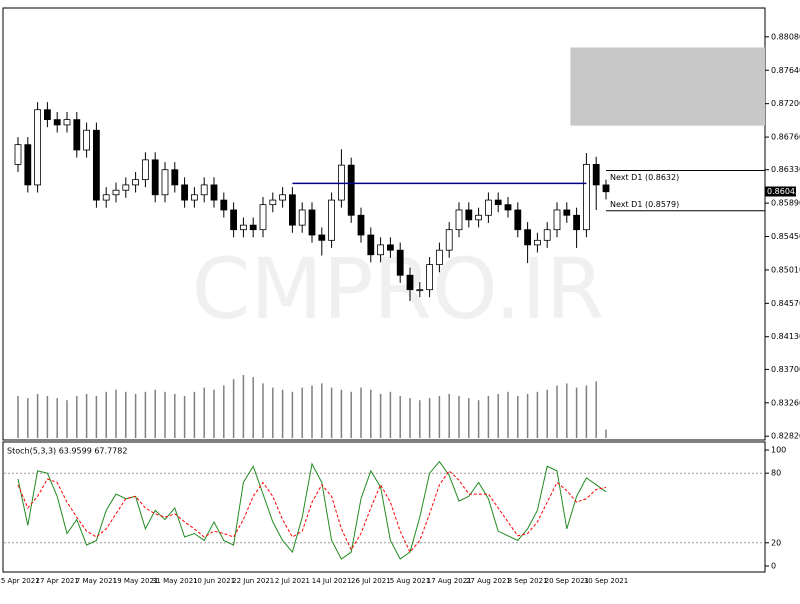 Image resolution: width=800 pixels, height=604 pixels. I want to click on x-tick-label: 15 Apr 2021, so click(20, 581).